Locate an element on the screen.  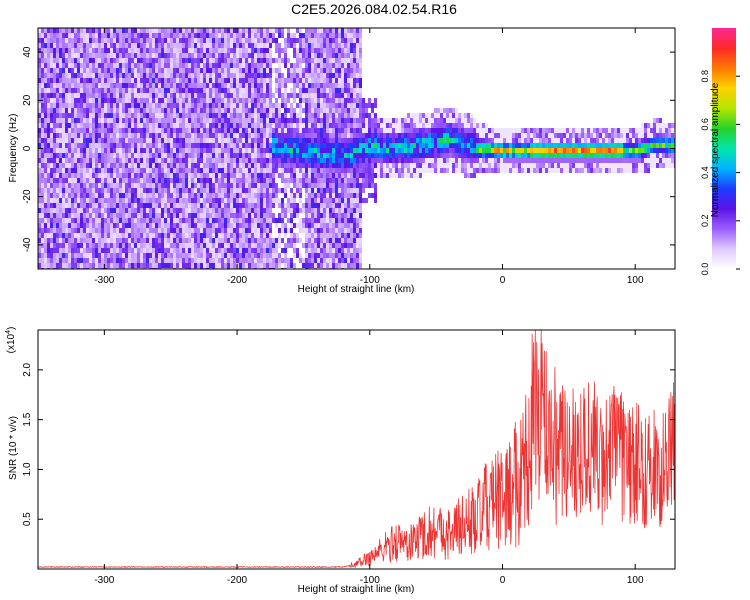
figure-title: C2E5.2026.084.02.54.R16 is located at coordinates (374, 9).